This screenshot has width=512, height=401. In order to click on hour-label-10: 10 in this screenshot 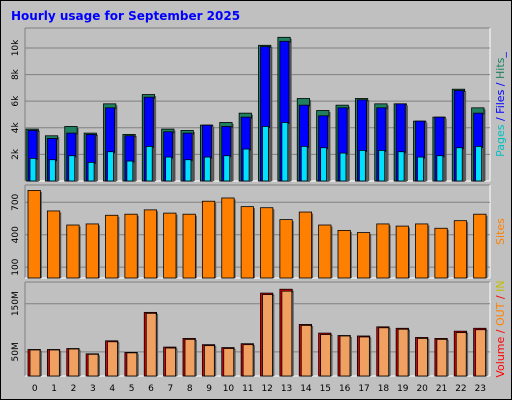, I will do `click(229, 389)`.